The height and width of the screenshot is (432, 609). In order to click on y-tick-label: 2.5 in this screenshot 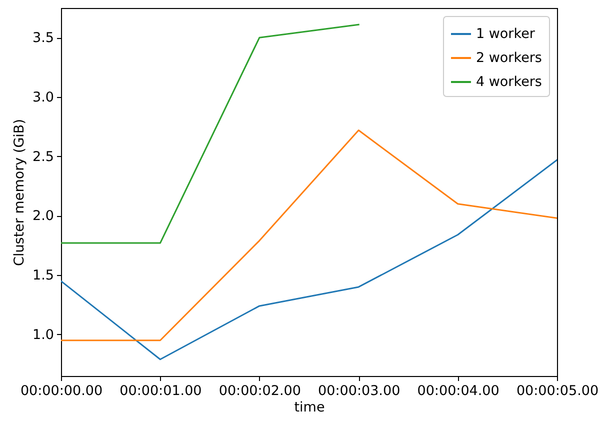, I will do `click(43, 156)`.